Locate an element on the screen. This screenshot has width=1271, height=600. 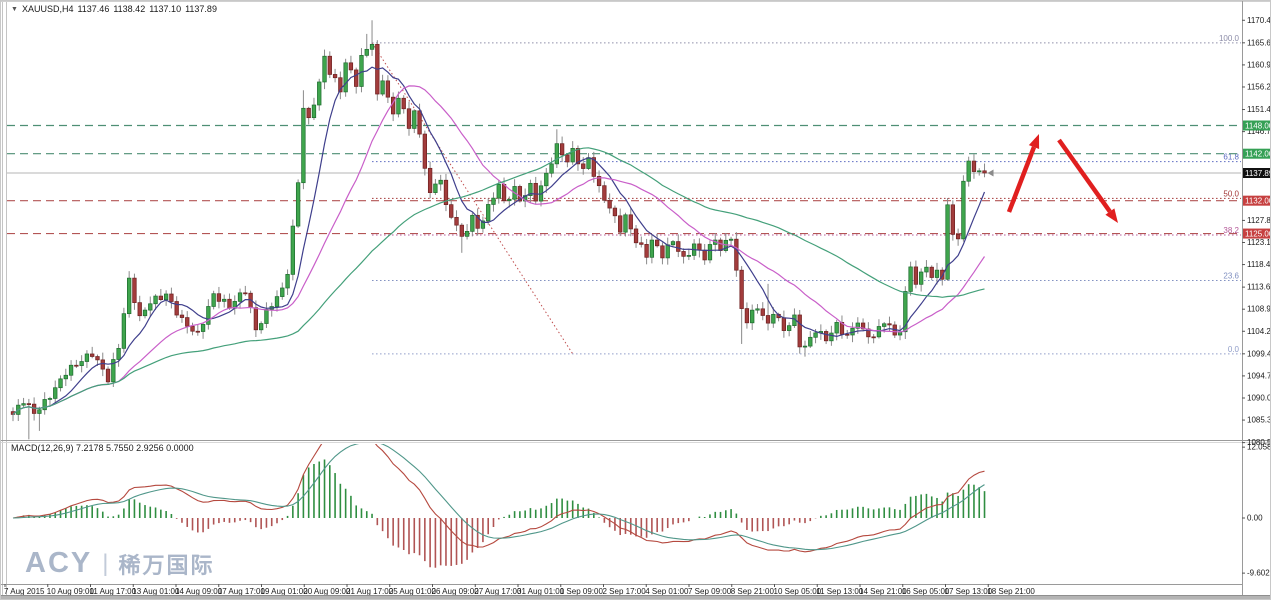
up-arrow-shaft is located at coordinates (1021, 179).